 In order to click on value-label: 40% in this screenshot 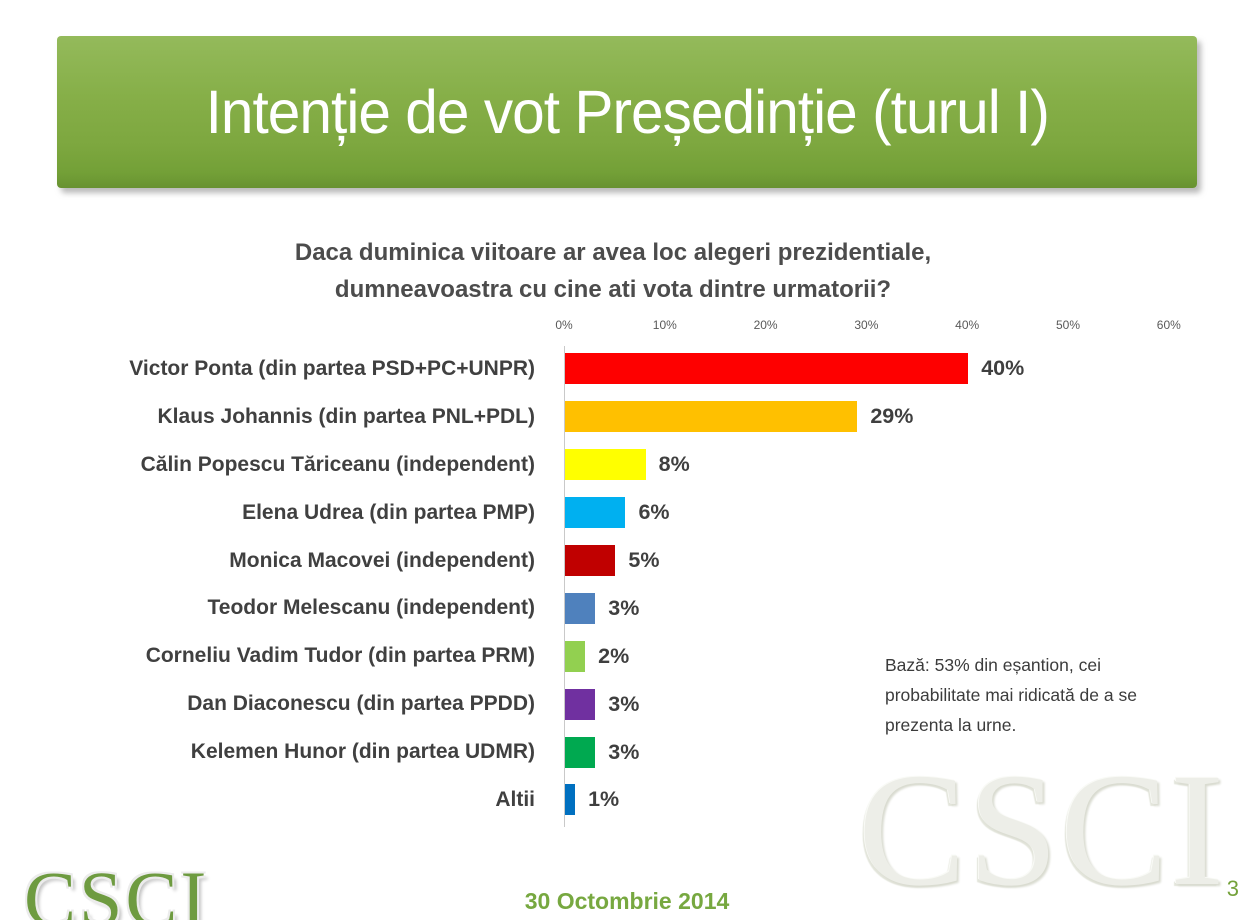, I will do `click(1003, 368)`.